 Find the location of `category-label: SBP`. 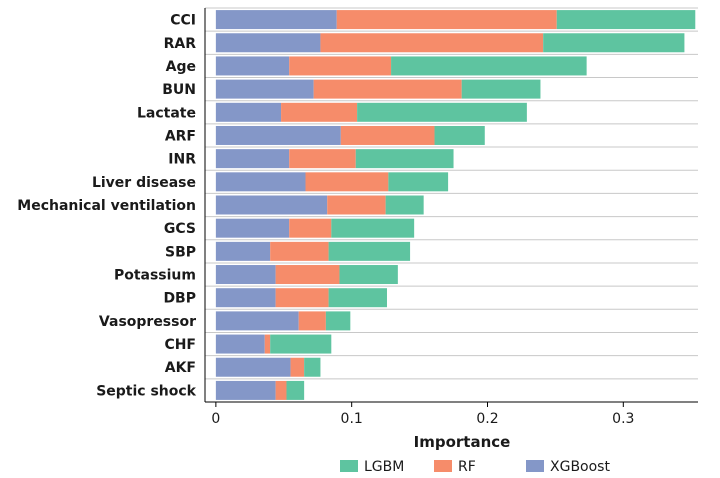

category-label: SBP is located at coordinates (180, 252).